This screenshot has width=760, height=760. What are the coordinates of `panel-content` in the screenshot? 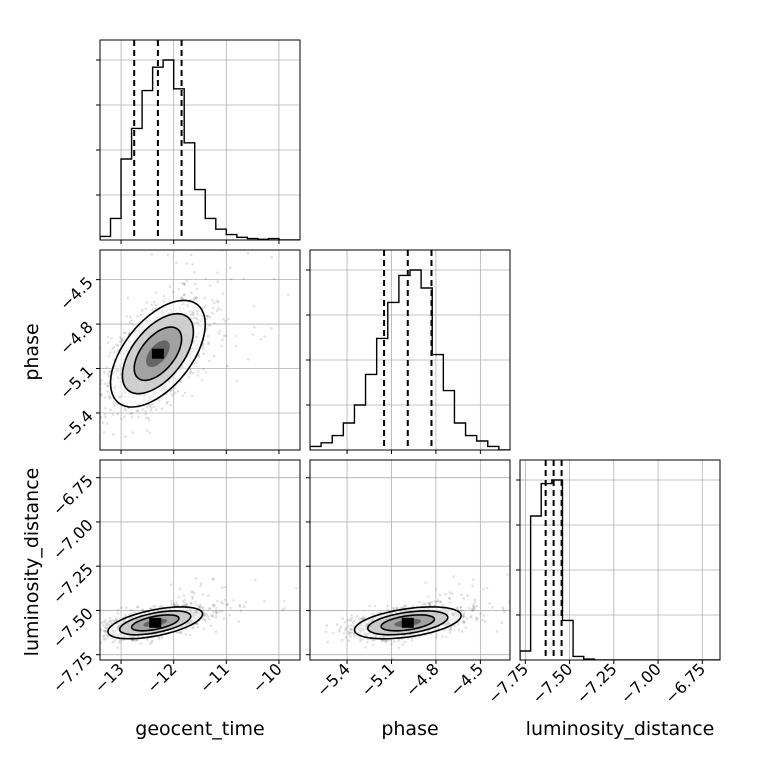 It's located at (445, 560).